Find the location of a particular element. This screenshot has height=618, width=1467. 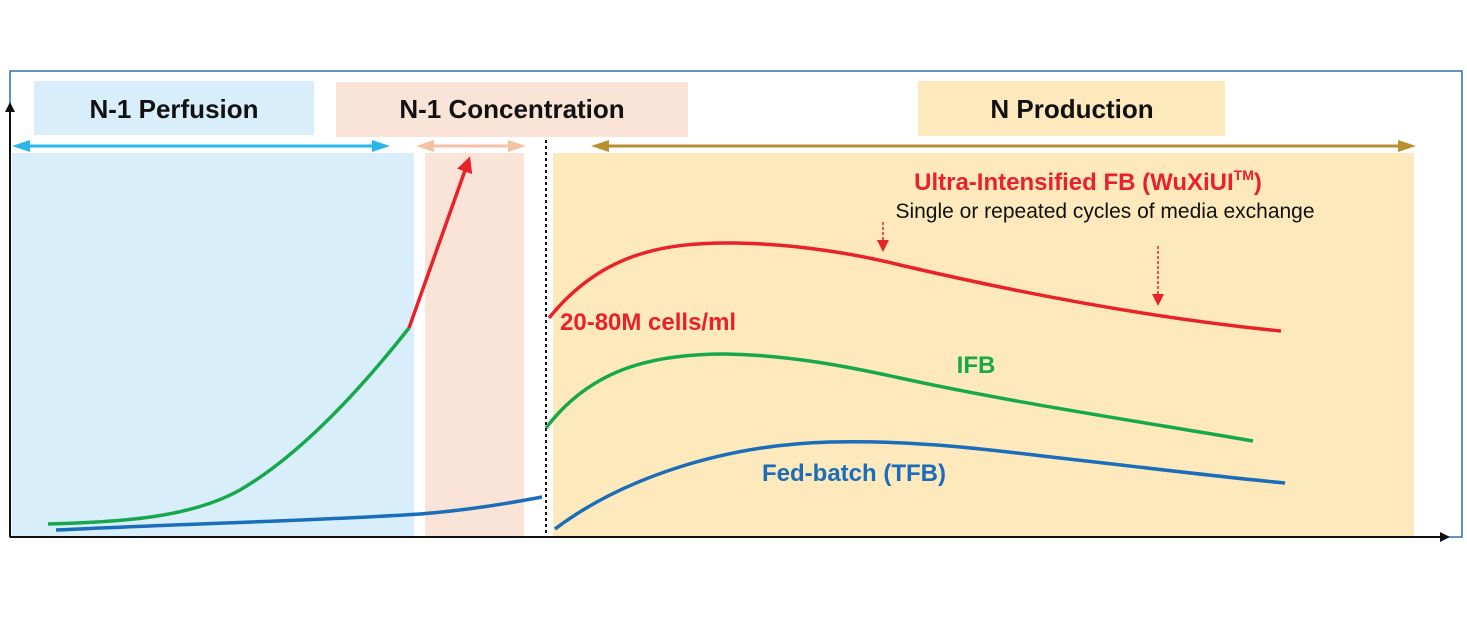

concentration-span-arrow is located at coordinates (471, 146).